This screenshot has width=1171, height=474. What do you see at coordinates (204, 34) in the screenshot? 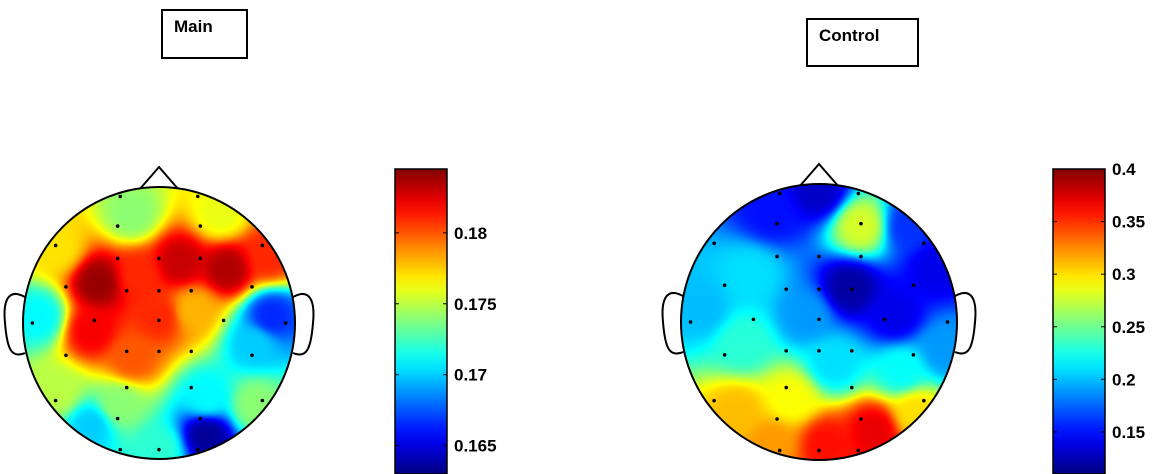
I see `main-title: Main` at bounding box center [204, 34].